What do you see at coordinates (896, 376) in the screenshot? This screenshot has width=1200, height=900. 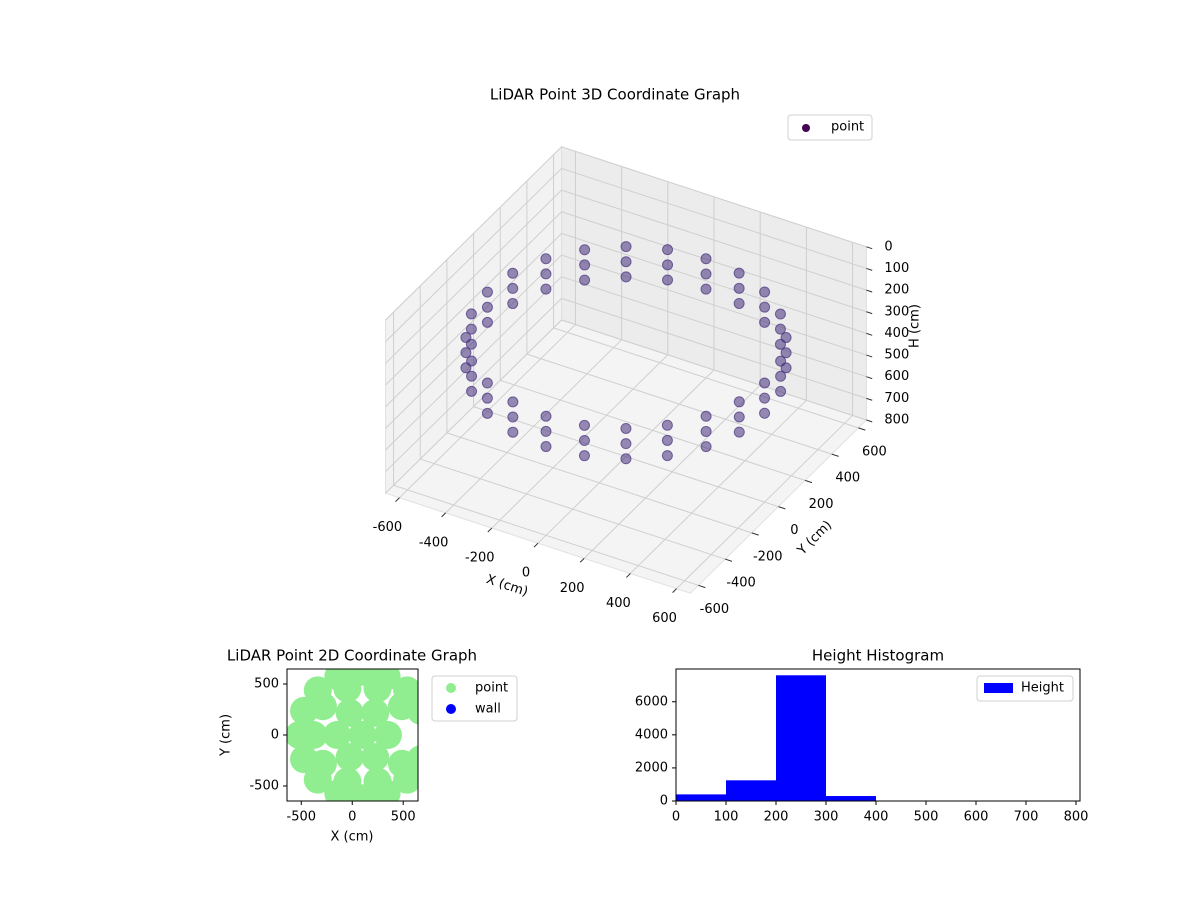 I see `z-tick-label: 600` at bounding box center [896, 376].